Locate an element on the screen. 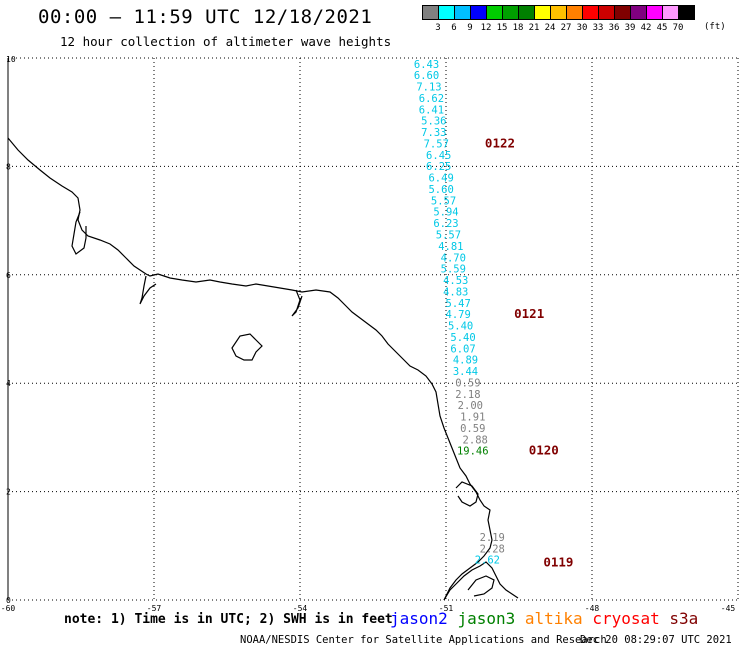  satellite-legend: jason2 jason3 altika cryosat s3a is located at coordinates (544, 618).